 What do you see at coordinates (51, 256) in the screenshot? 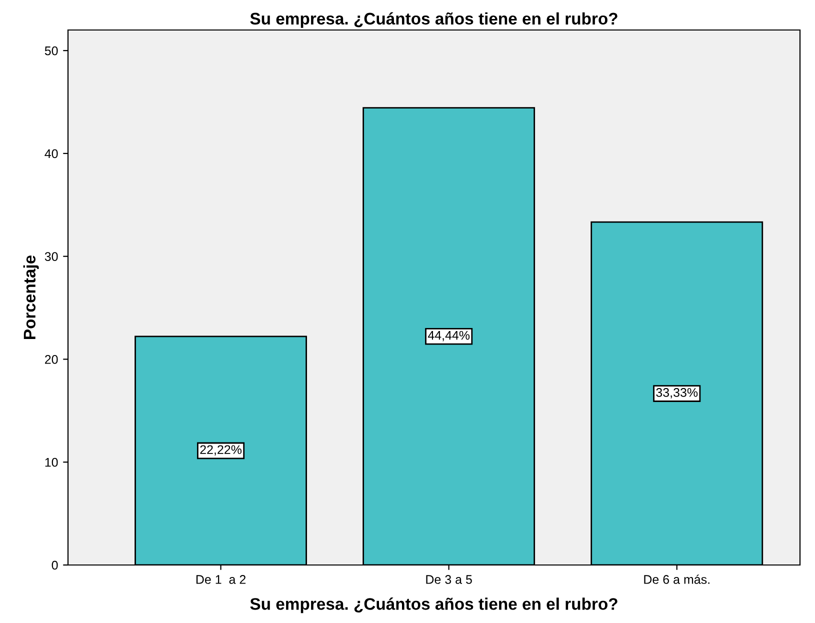
I see `y-tick-label: 30` at bounding box center [51, 256].